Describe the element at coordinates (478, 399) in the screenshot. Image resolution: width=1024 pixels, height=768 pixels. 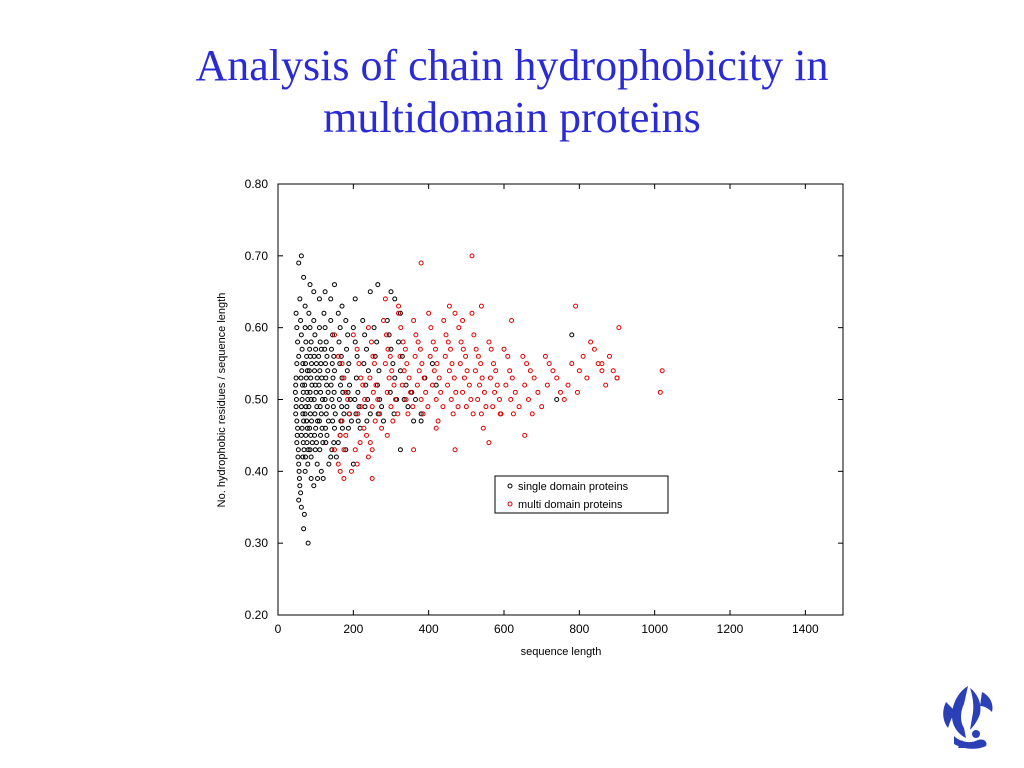
I see `data-points` at that location.